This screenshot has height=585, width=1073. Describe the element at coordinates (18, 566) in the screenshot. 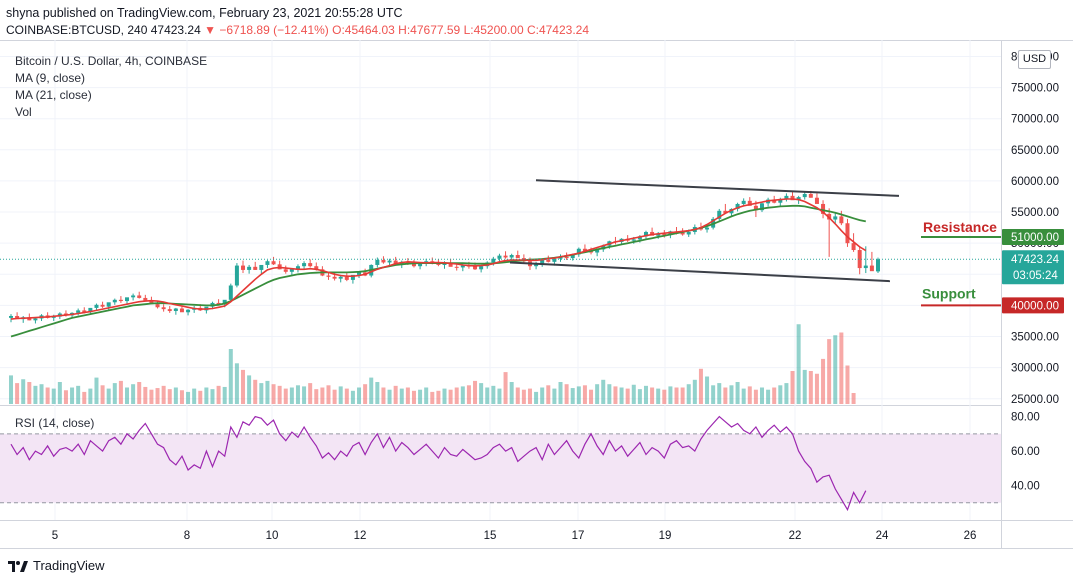

I see `tradingview-icon` at that location.